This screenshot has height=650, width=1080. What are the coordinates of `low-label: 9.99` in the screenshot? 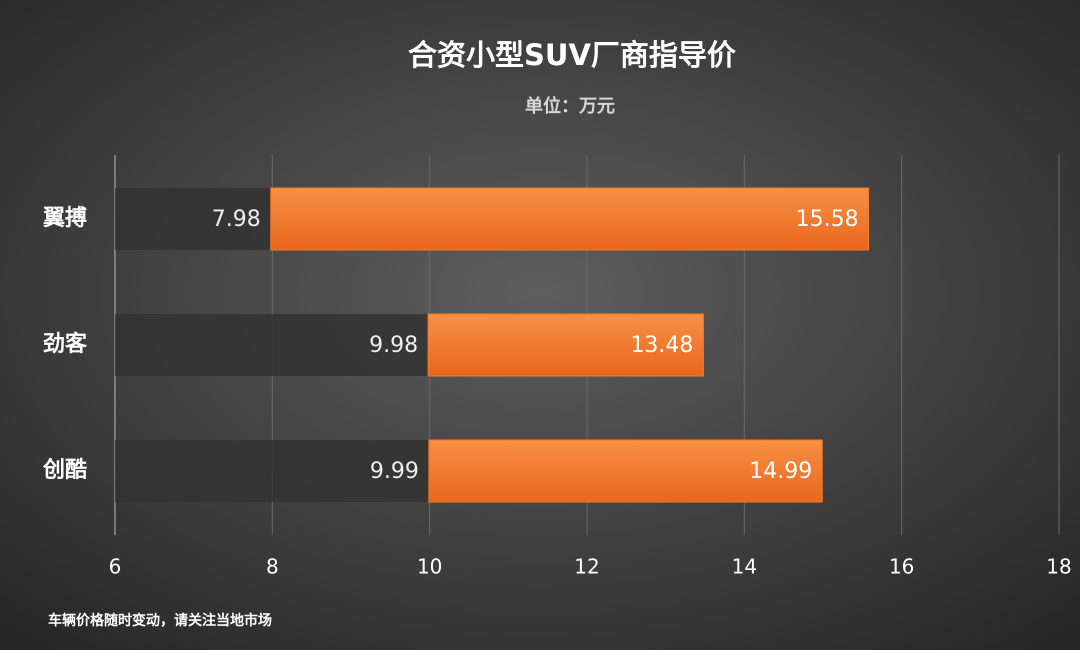 It's located at (394, 471).